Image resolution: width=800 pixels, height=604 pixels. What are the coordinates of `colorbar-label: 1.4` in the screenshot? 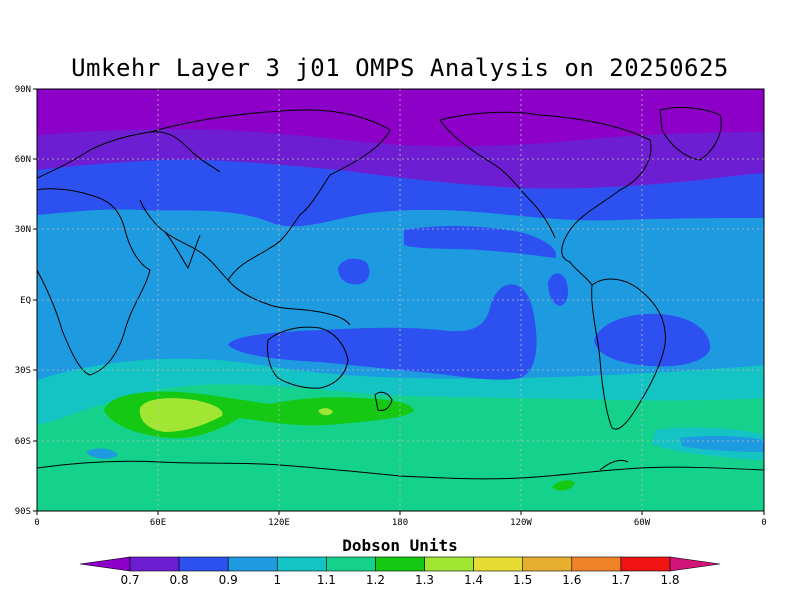 It's located at (473, 580).